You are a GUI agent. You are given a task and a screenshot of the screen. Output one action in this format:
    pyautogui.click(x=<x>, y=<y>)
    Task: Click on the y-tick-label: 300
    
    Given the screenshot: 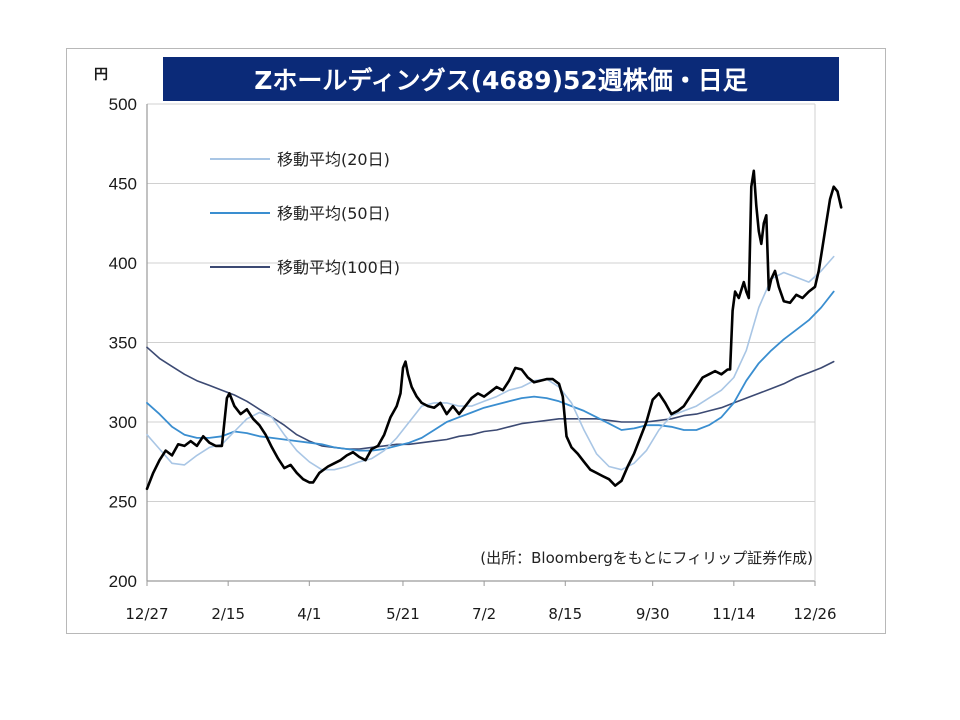 What is the action you would take?
    pyautogui.click(x=123, y=422)
    